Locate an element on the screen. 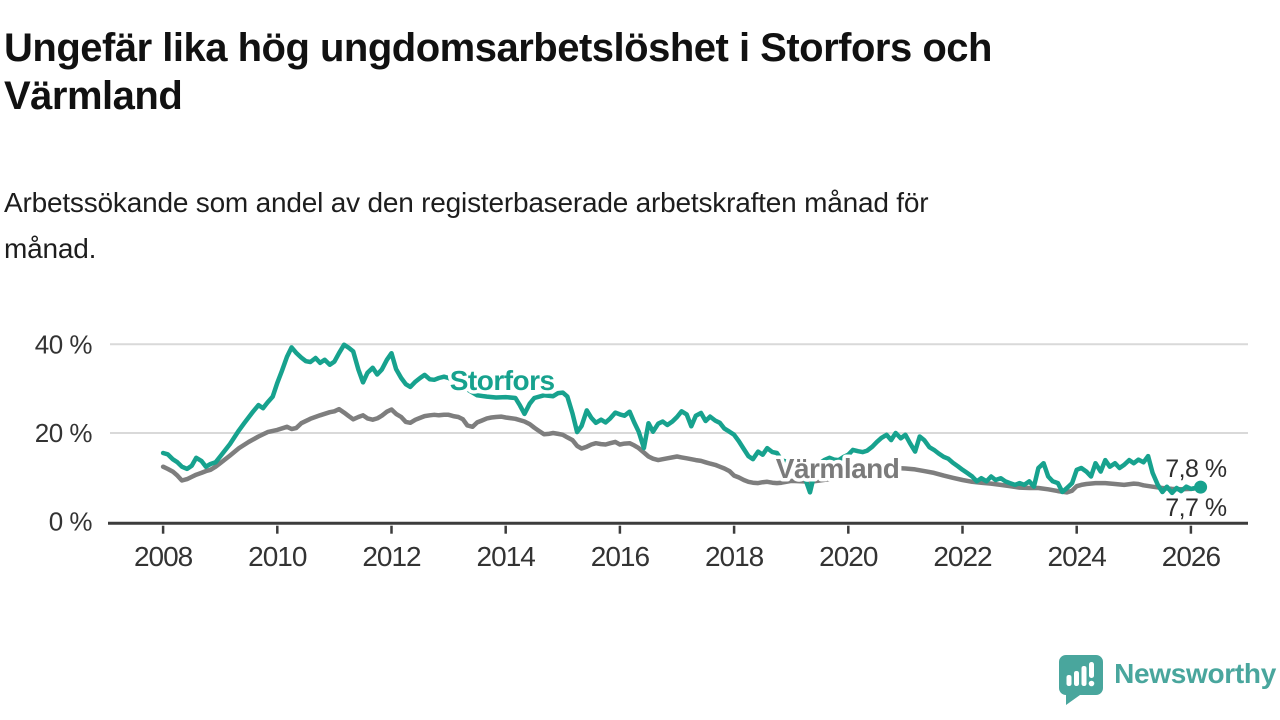 The width and height of the screenshot is (1280, 720). y-tick-label: 20 % is located at coordinates (64, 433).